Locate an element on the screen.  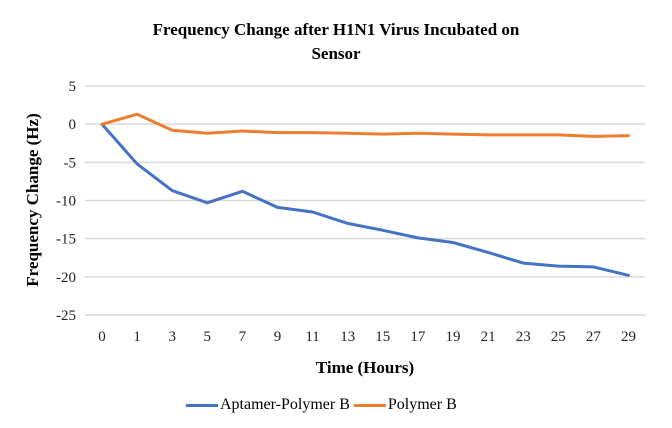
y-tick-label: -10 is located at coordinates (66, 202).